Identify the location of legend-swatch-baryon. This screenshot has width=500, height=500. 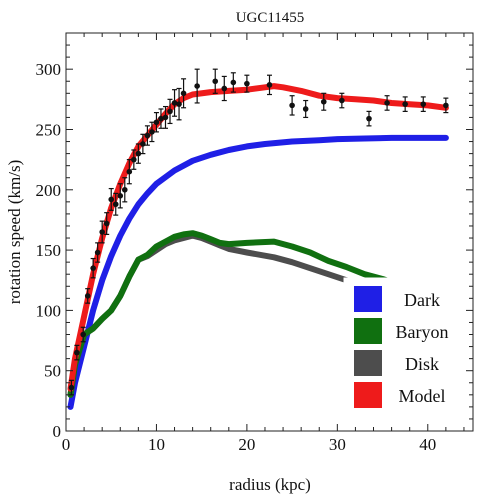
(368, 331).